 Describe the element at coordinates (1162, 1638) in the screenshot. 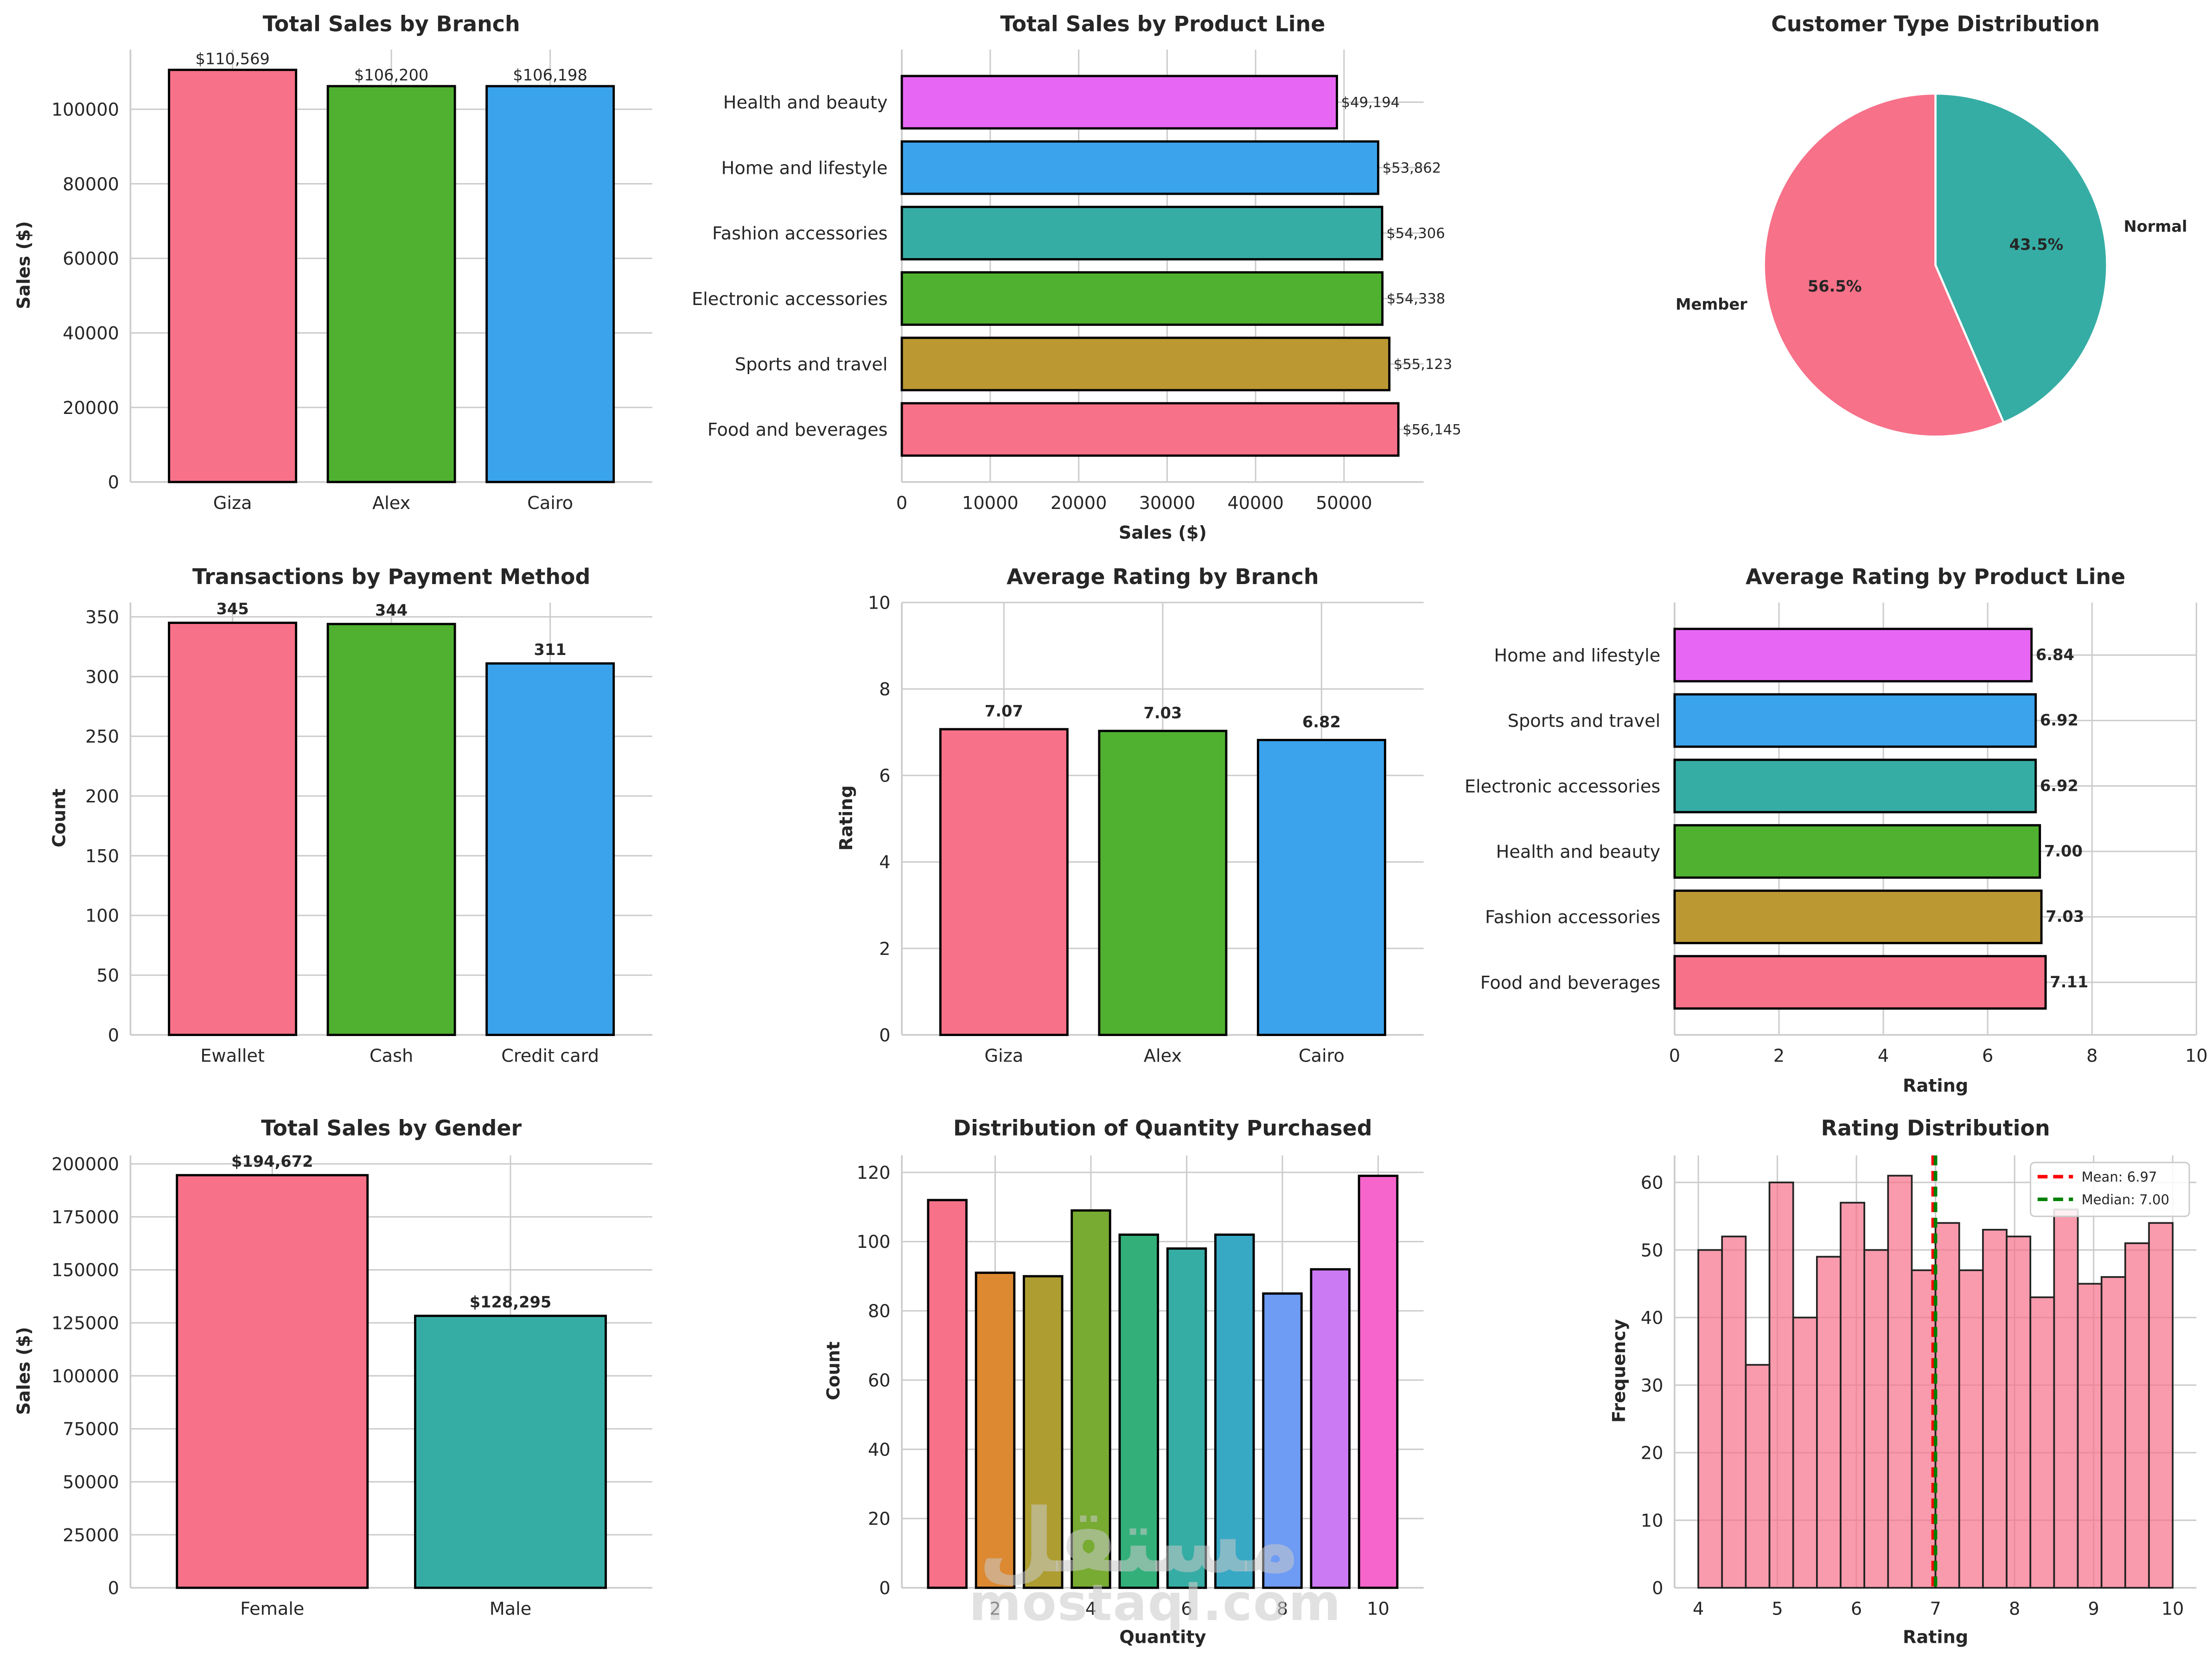

I see `x-axis-label: Quantity` at that location.